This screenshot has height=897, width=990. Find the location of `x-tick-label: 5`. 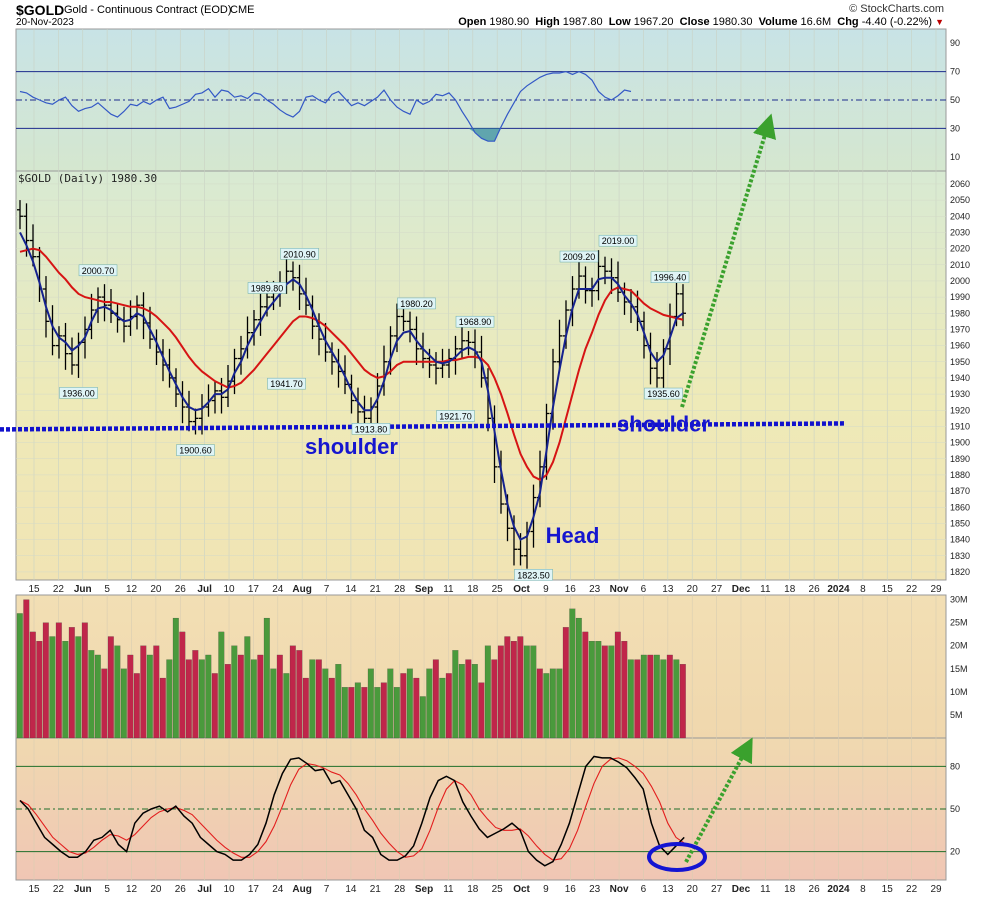

x-tick-label: 5 is located at coordinates (107, 589).